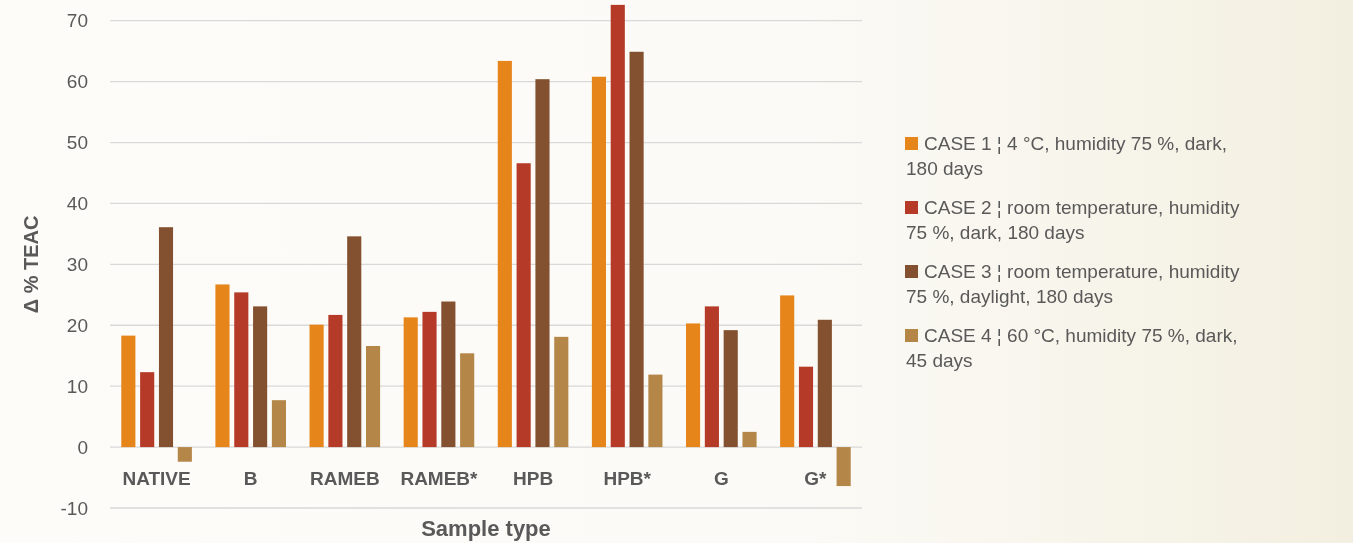 The width and height of the screenshot is (1353, 543). I want to click on x-tick-label: B, so click(250, 478).